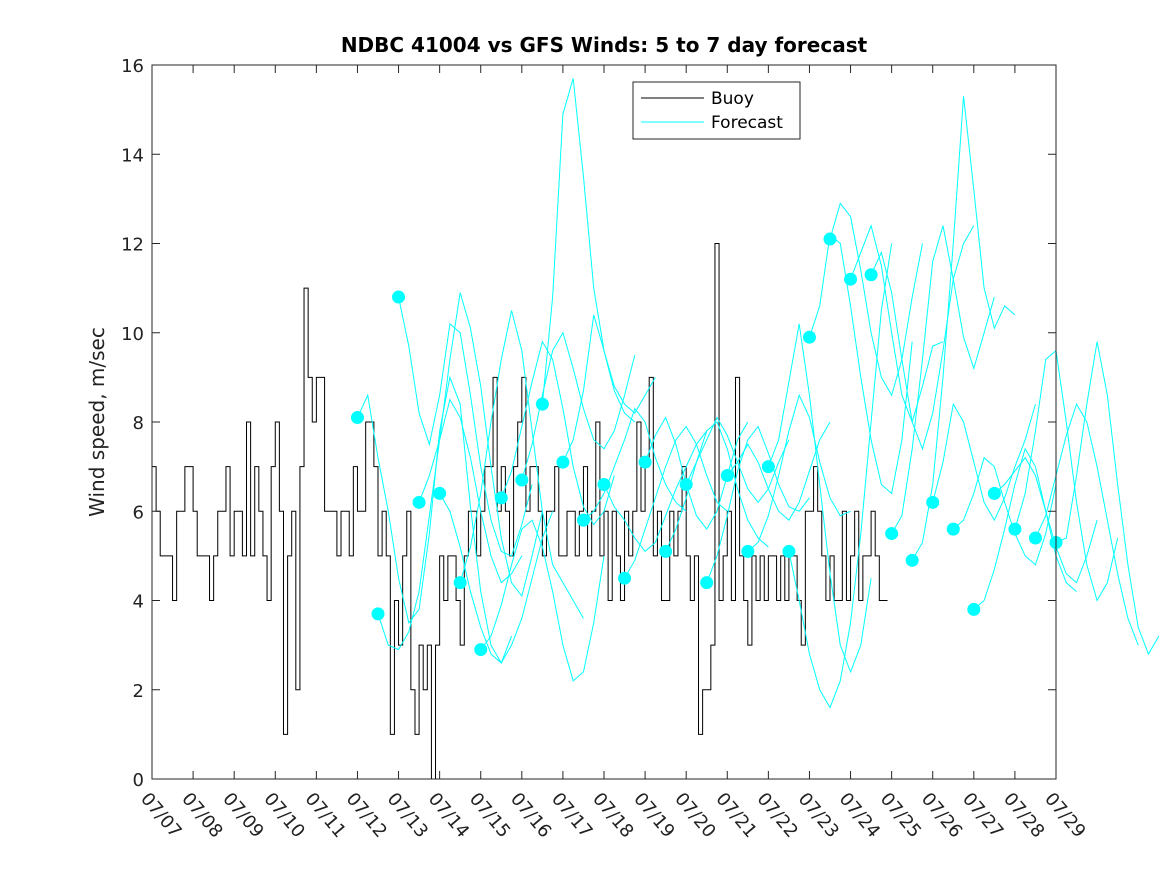 The width and height of the screenshot is (1167, 875). What do you see at coordinates (138, 512) in the screenshot?
I see `y-tick-label: 6` at bounding box center [138, 512].